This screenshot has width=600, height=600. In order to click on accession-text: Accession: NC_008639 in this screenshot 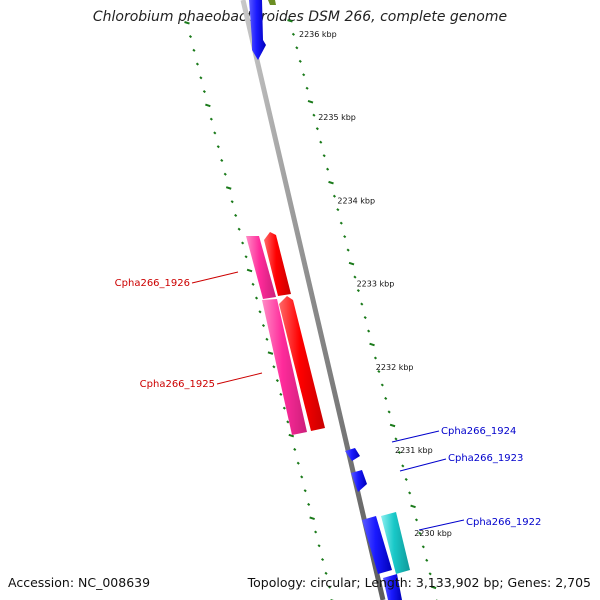, I will do `click(79, 582)`.